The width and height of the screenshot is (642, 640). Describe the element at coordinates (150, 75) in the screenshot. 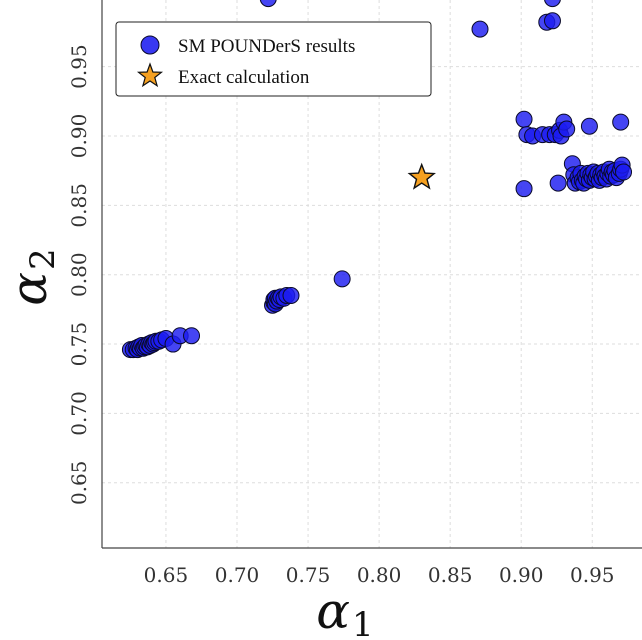

I see `legend-star-marker` at that location.